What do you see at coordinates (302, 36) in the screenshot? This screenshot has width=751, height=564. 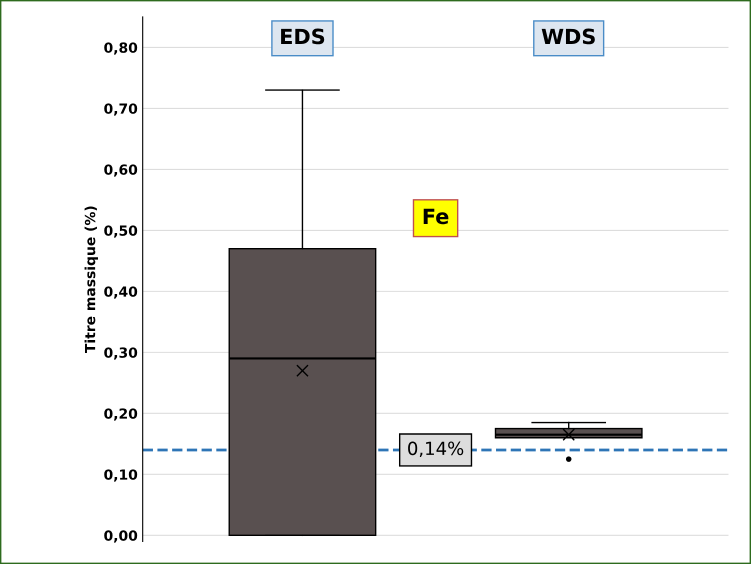 I see `x-tick-label: EDS` at bounding box center [302, 36].